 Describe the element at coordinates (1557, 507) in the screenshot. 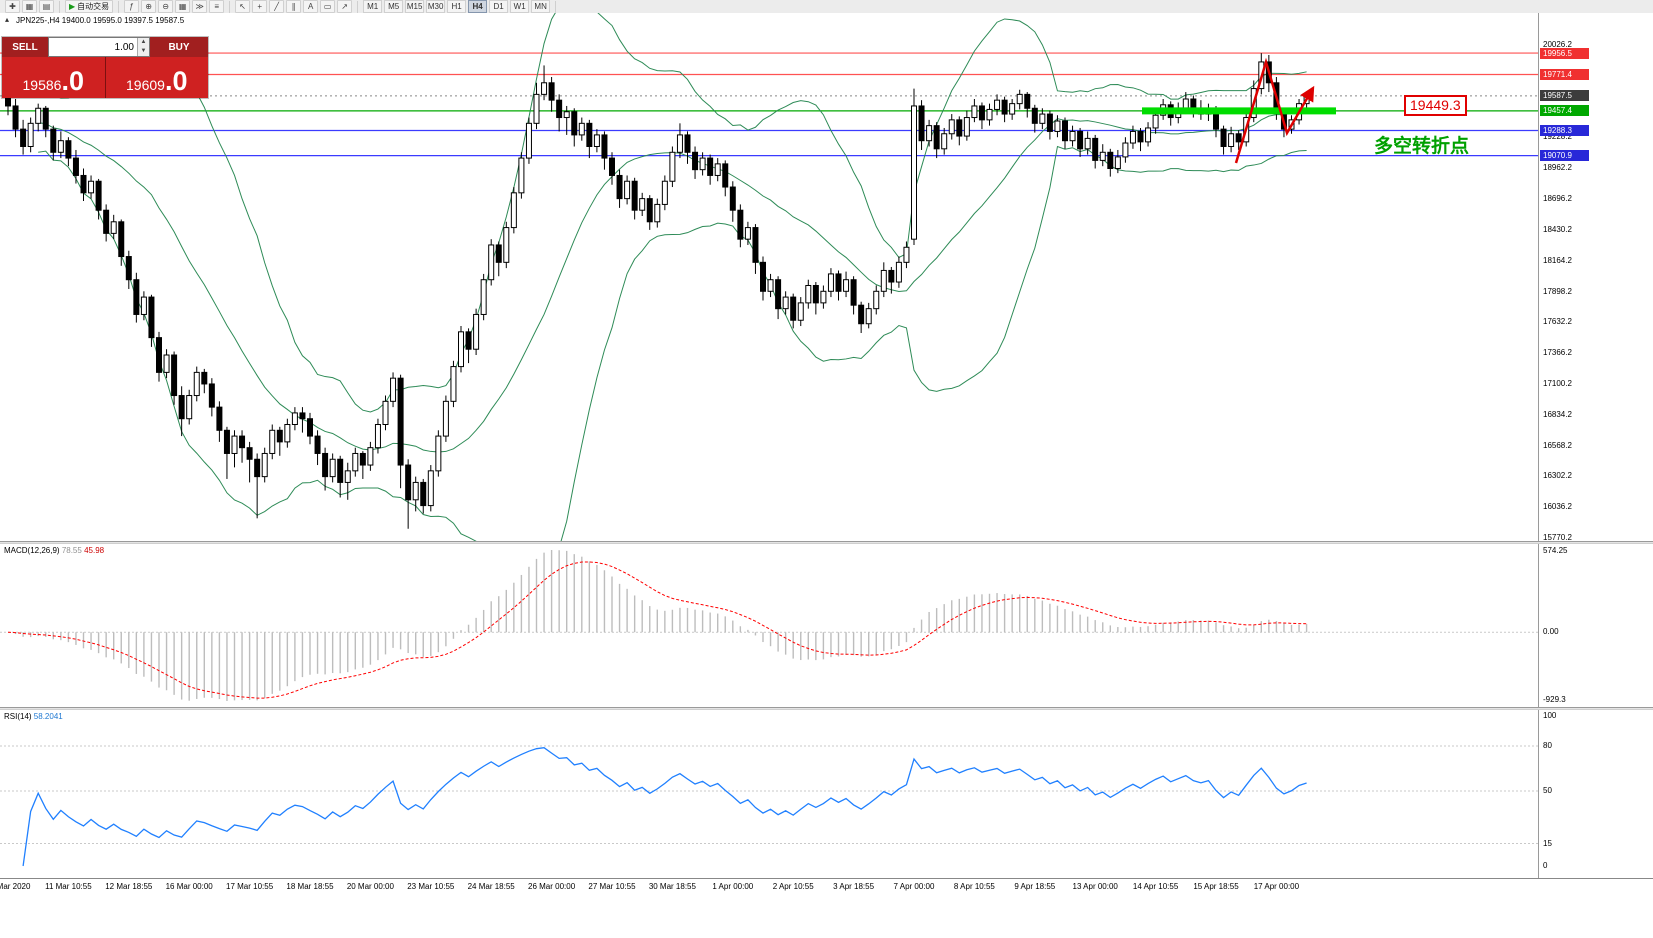

I see `price-tick: 16036.2` at that location.